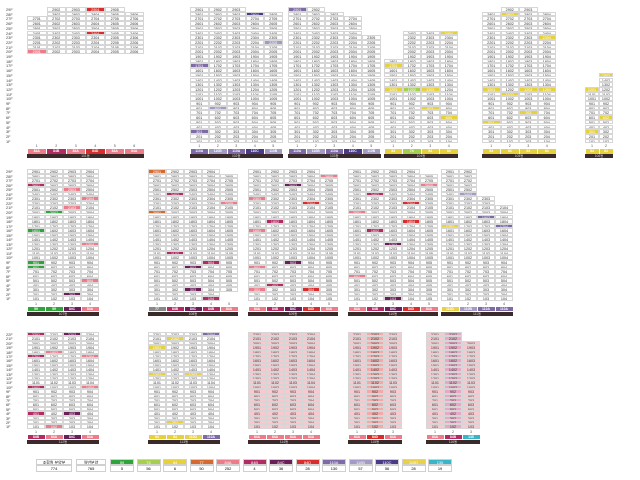 The width and height of the screenshot is (640, 480). I want to click on apt-unit-cell: 1004, so click(254, 98).